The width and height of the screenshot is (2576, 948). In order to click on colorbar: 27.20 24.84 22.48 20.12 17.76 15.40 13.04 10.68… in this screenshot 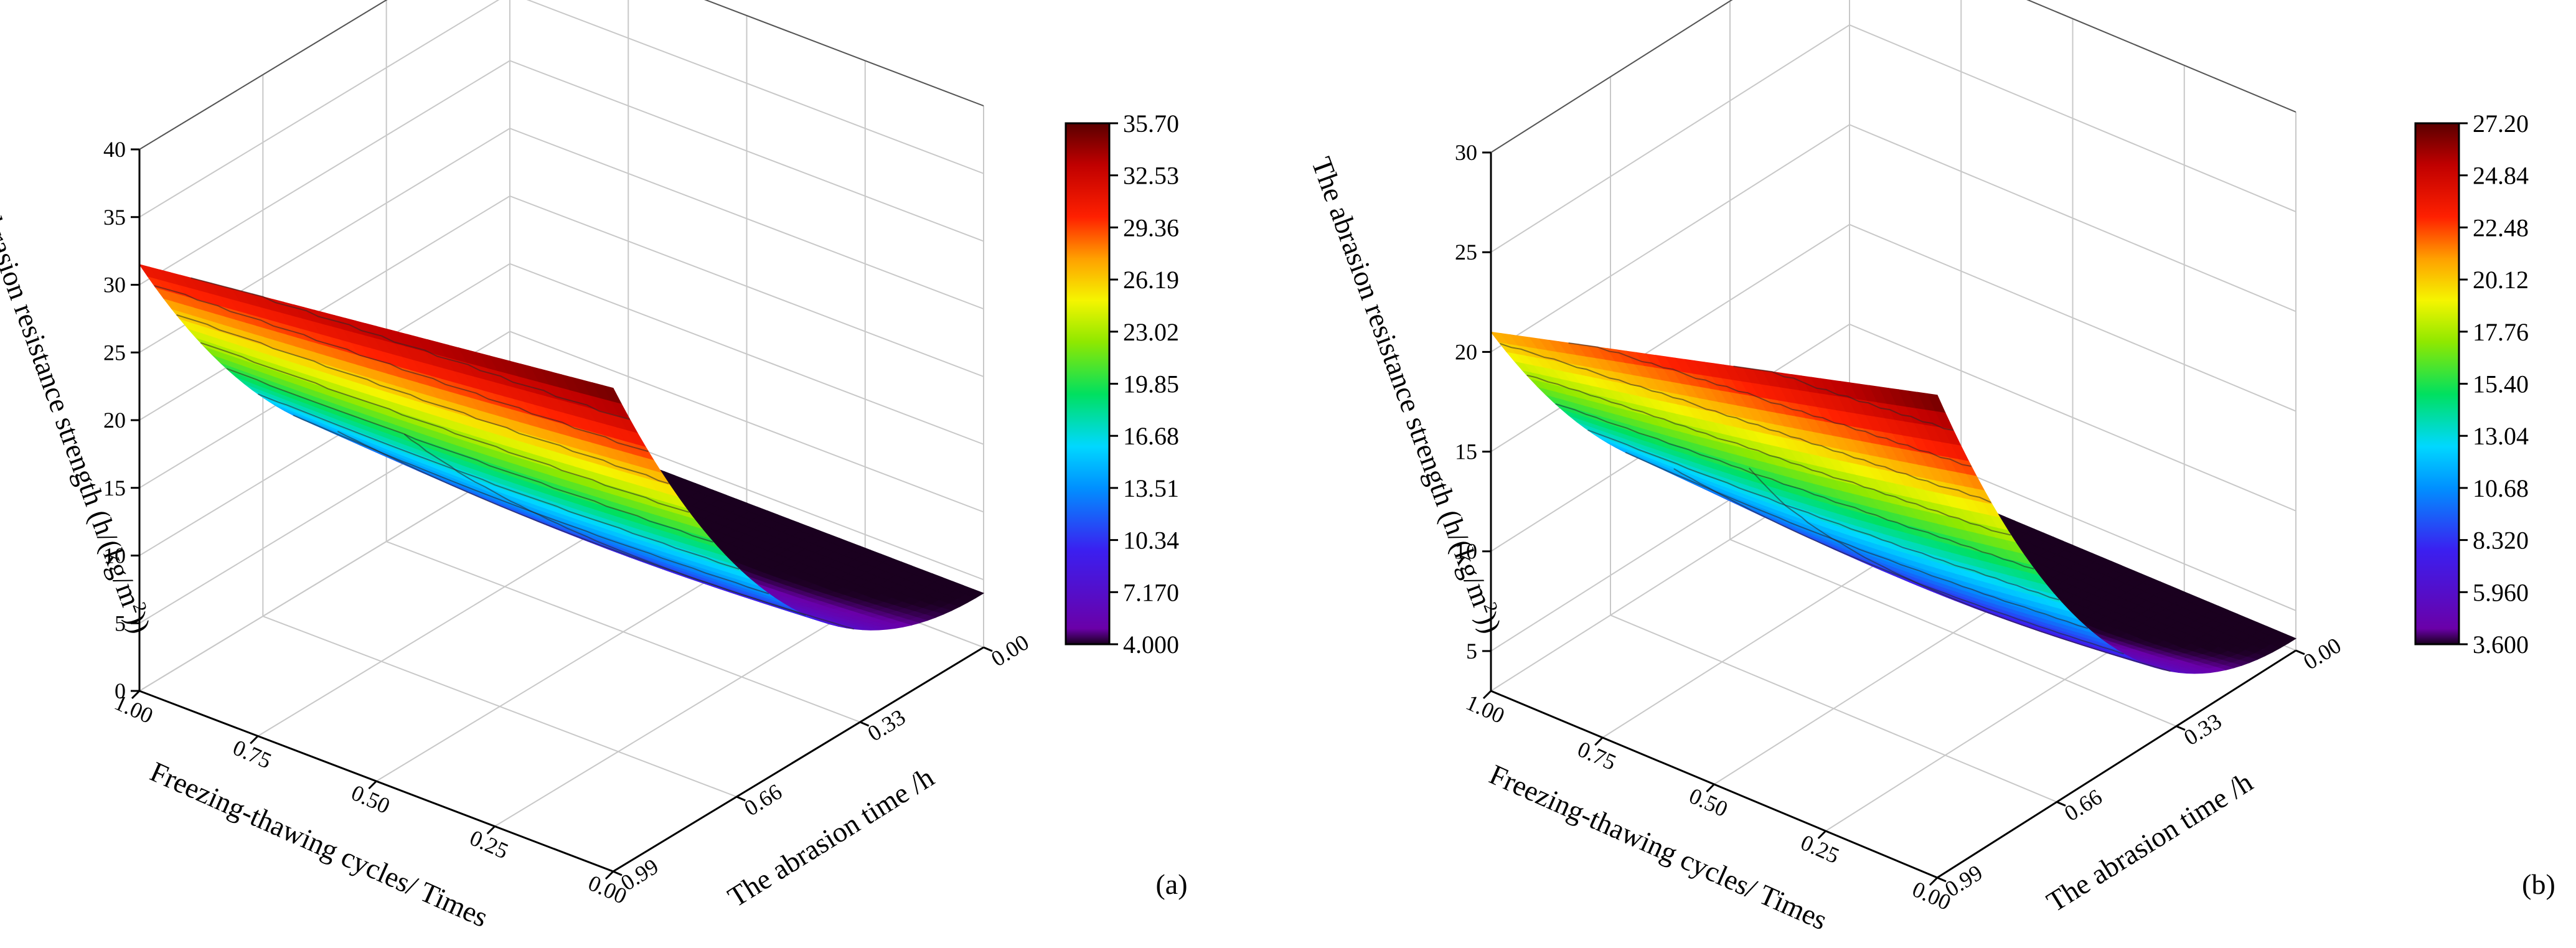, I will do `click(2471, 384)`.